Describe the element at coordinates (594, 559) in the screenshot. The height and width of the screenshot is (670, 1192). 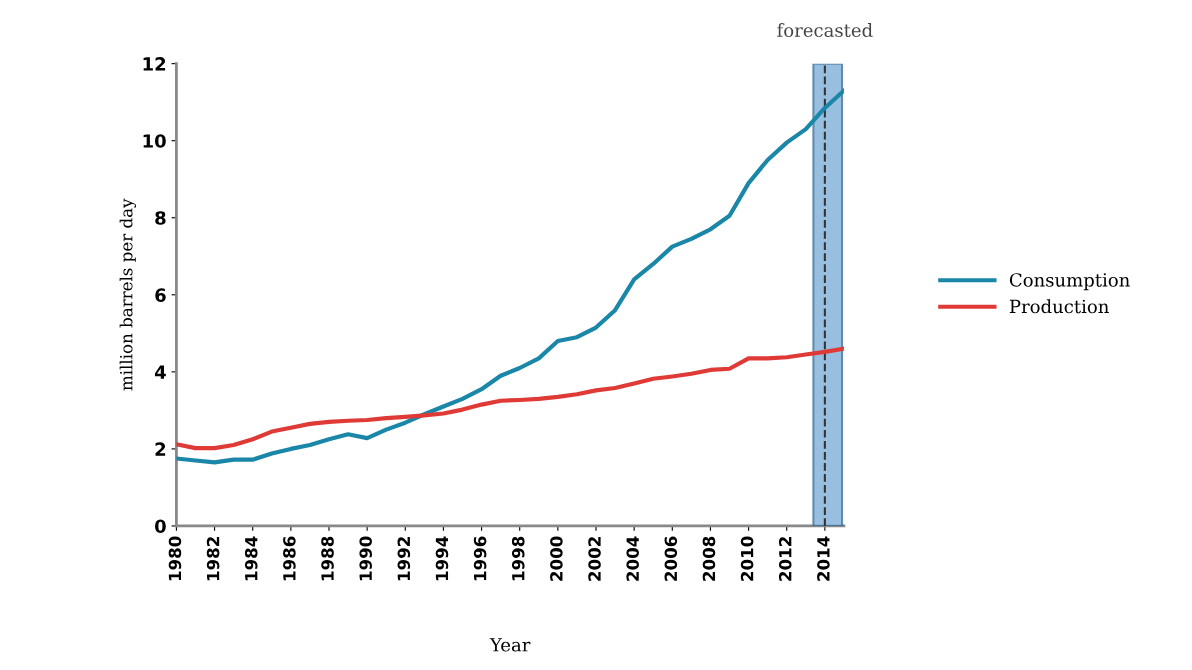
I see `x-tick-label: 2002` at that location.